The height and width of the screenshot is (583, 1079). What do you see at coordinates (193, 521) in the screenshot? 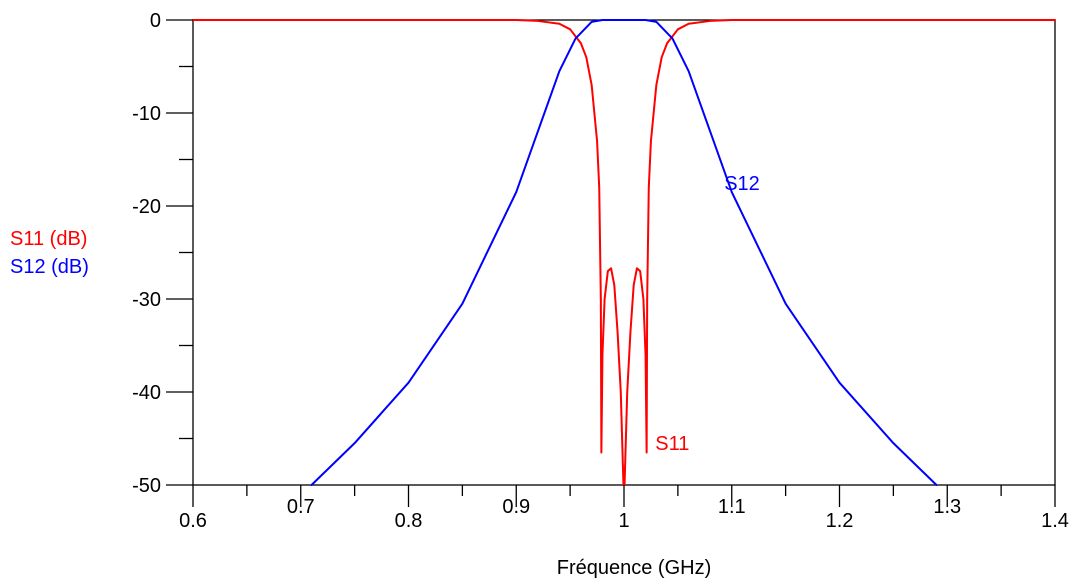
I see `x-tick-label: 0.6` at bounding box center [193, 521].